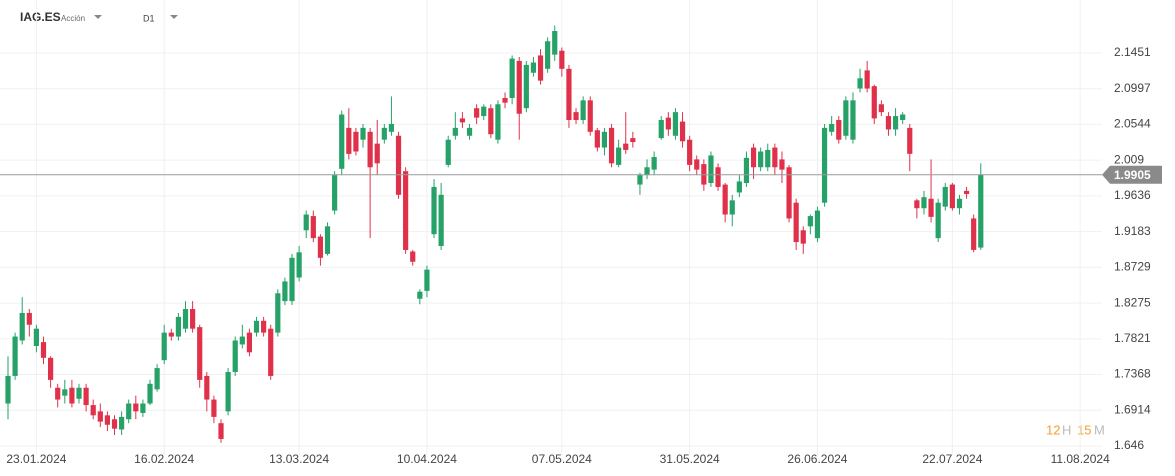  I want to click on y-tick-label: 1.8275, so click(1132, 302).